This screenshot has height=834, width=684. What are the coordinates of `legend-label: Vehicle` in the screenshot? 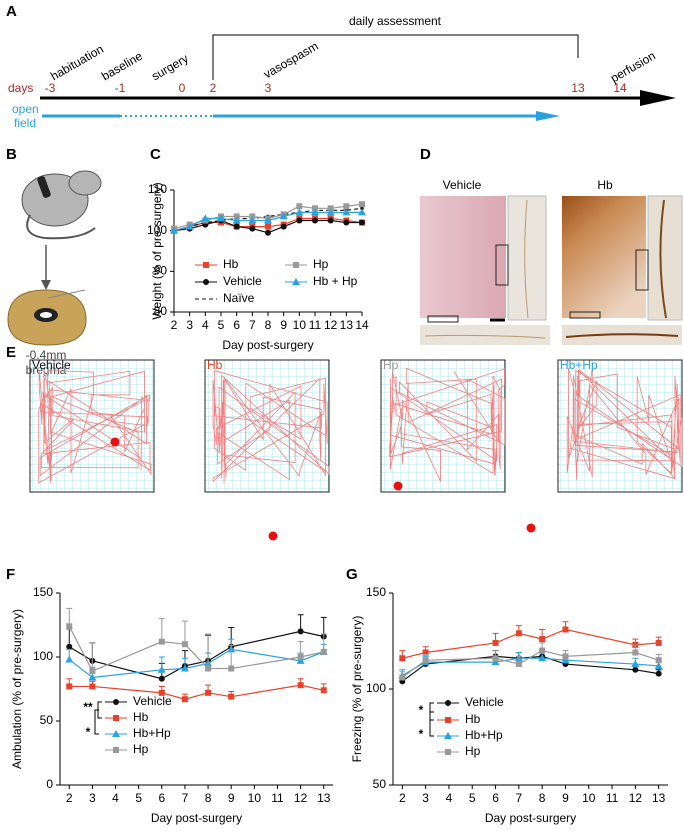 It's located at (152, 701).